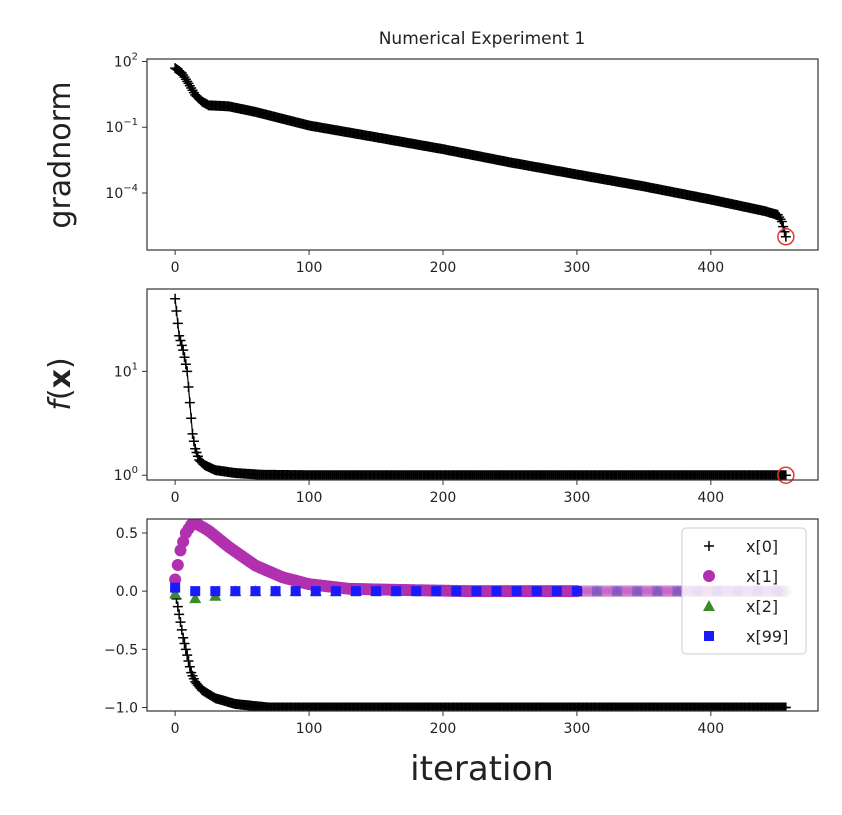 The height and width of the screenshot is (815, 842). Describe the element at coordinates (480, 648) in the screenshot. I see `series-x0` at that location.